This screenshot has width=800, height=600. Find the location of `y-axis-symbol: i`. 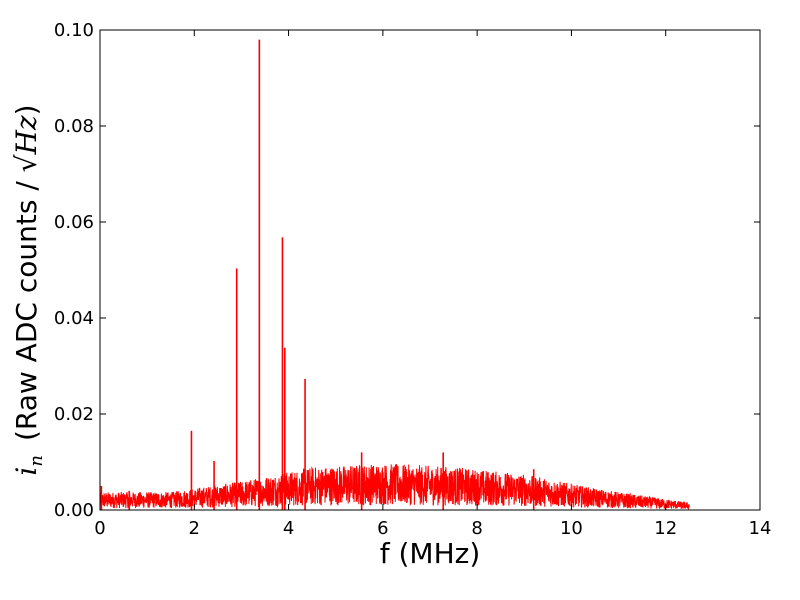

y-axis-symbol: i is located at coordinates (26, 471).